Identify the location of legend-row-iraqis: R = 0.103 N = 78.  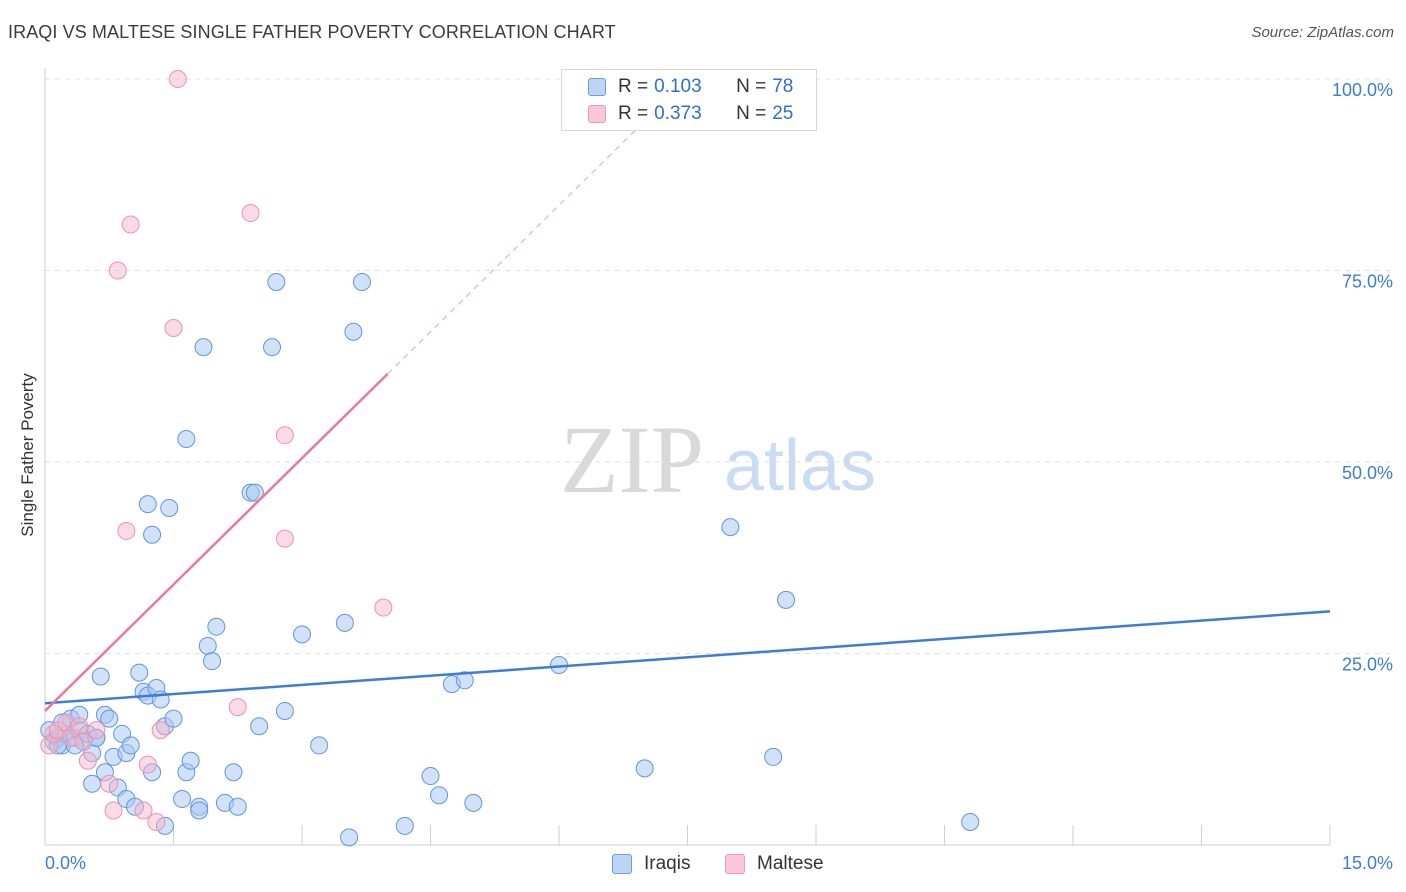
(690, 87).